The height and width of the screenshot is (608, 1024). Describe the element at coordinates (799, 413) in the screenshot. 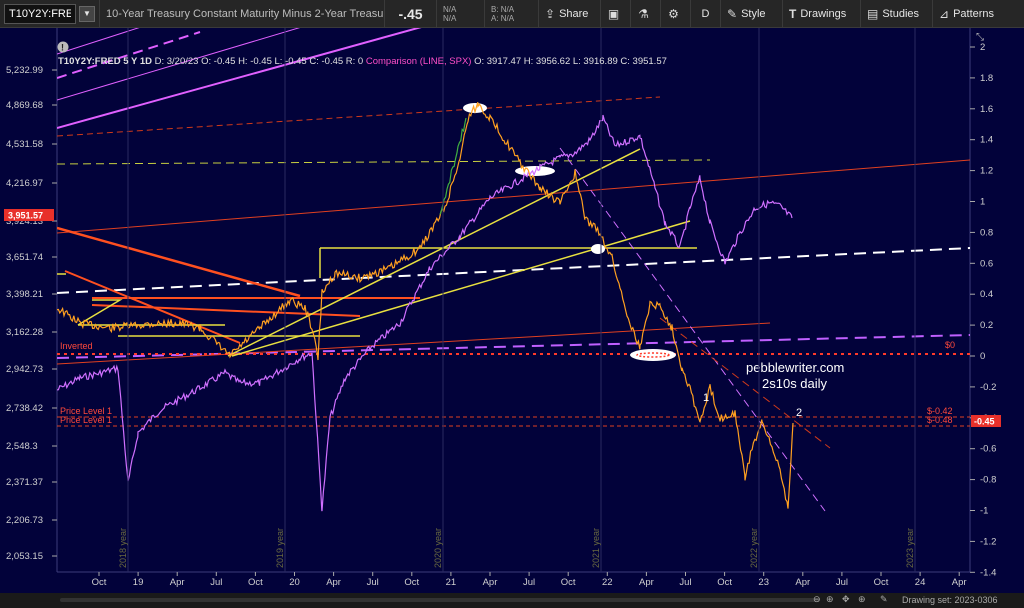

I see `wave-label-2: 2` at that location.